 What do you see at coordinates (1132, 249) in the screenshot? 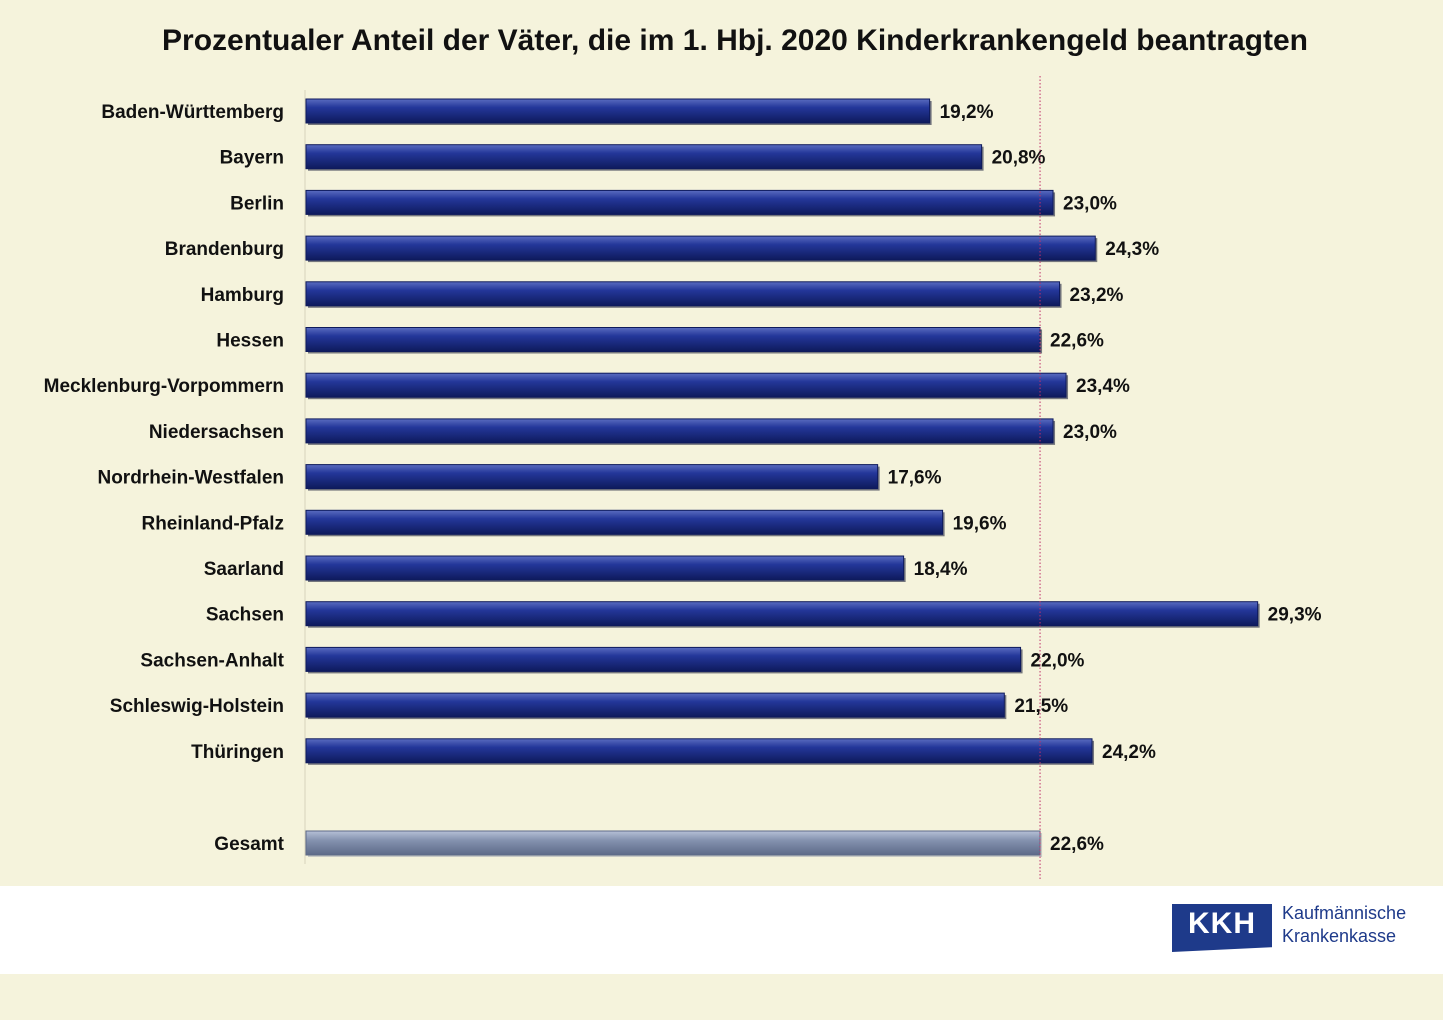
I see `value-label-3: 24,3%` at bounding box center [1132, 249].